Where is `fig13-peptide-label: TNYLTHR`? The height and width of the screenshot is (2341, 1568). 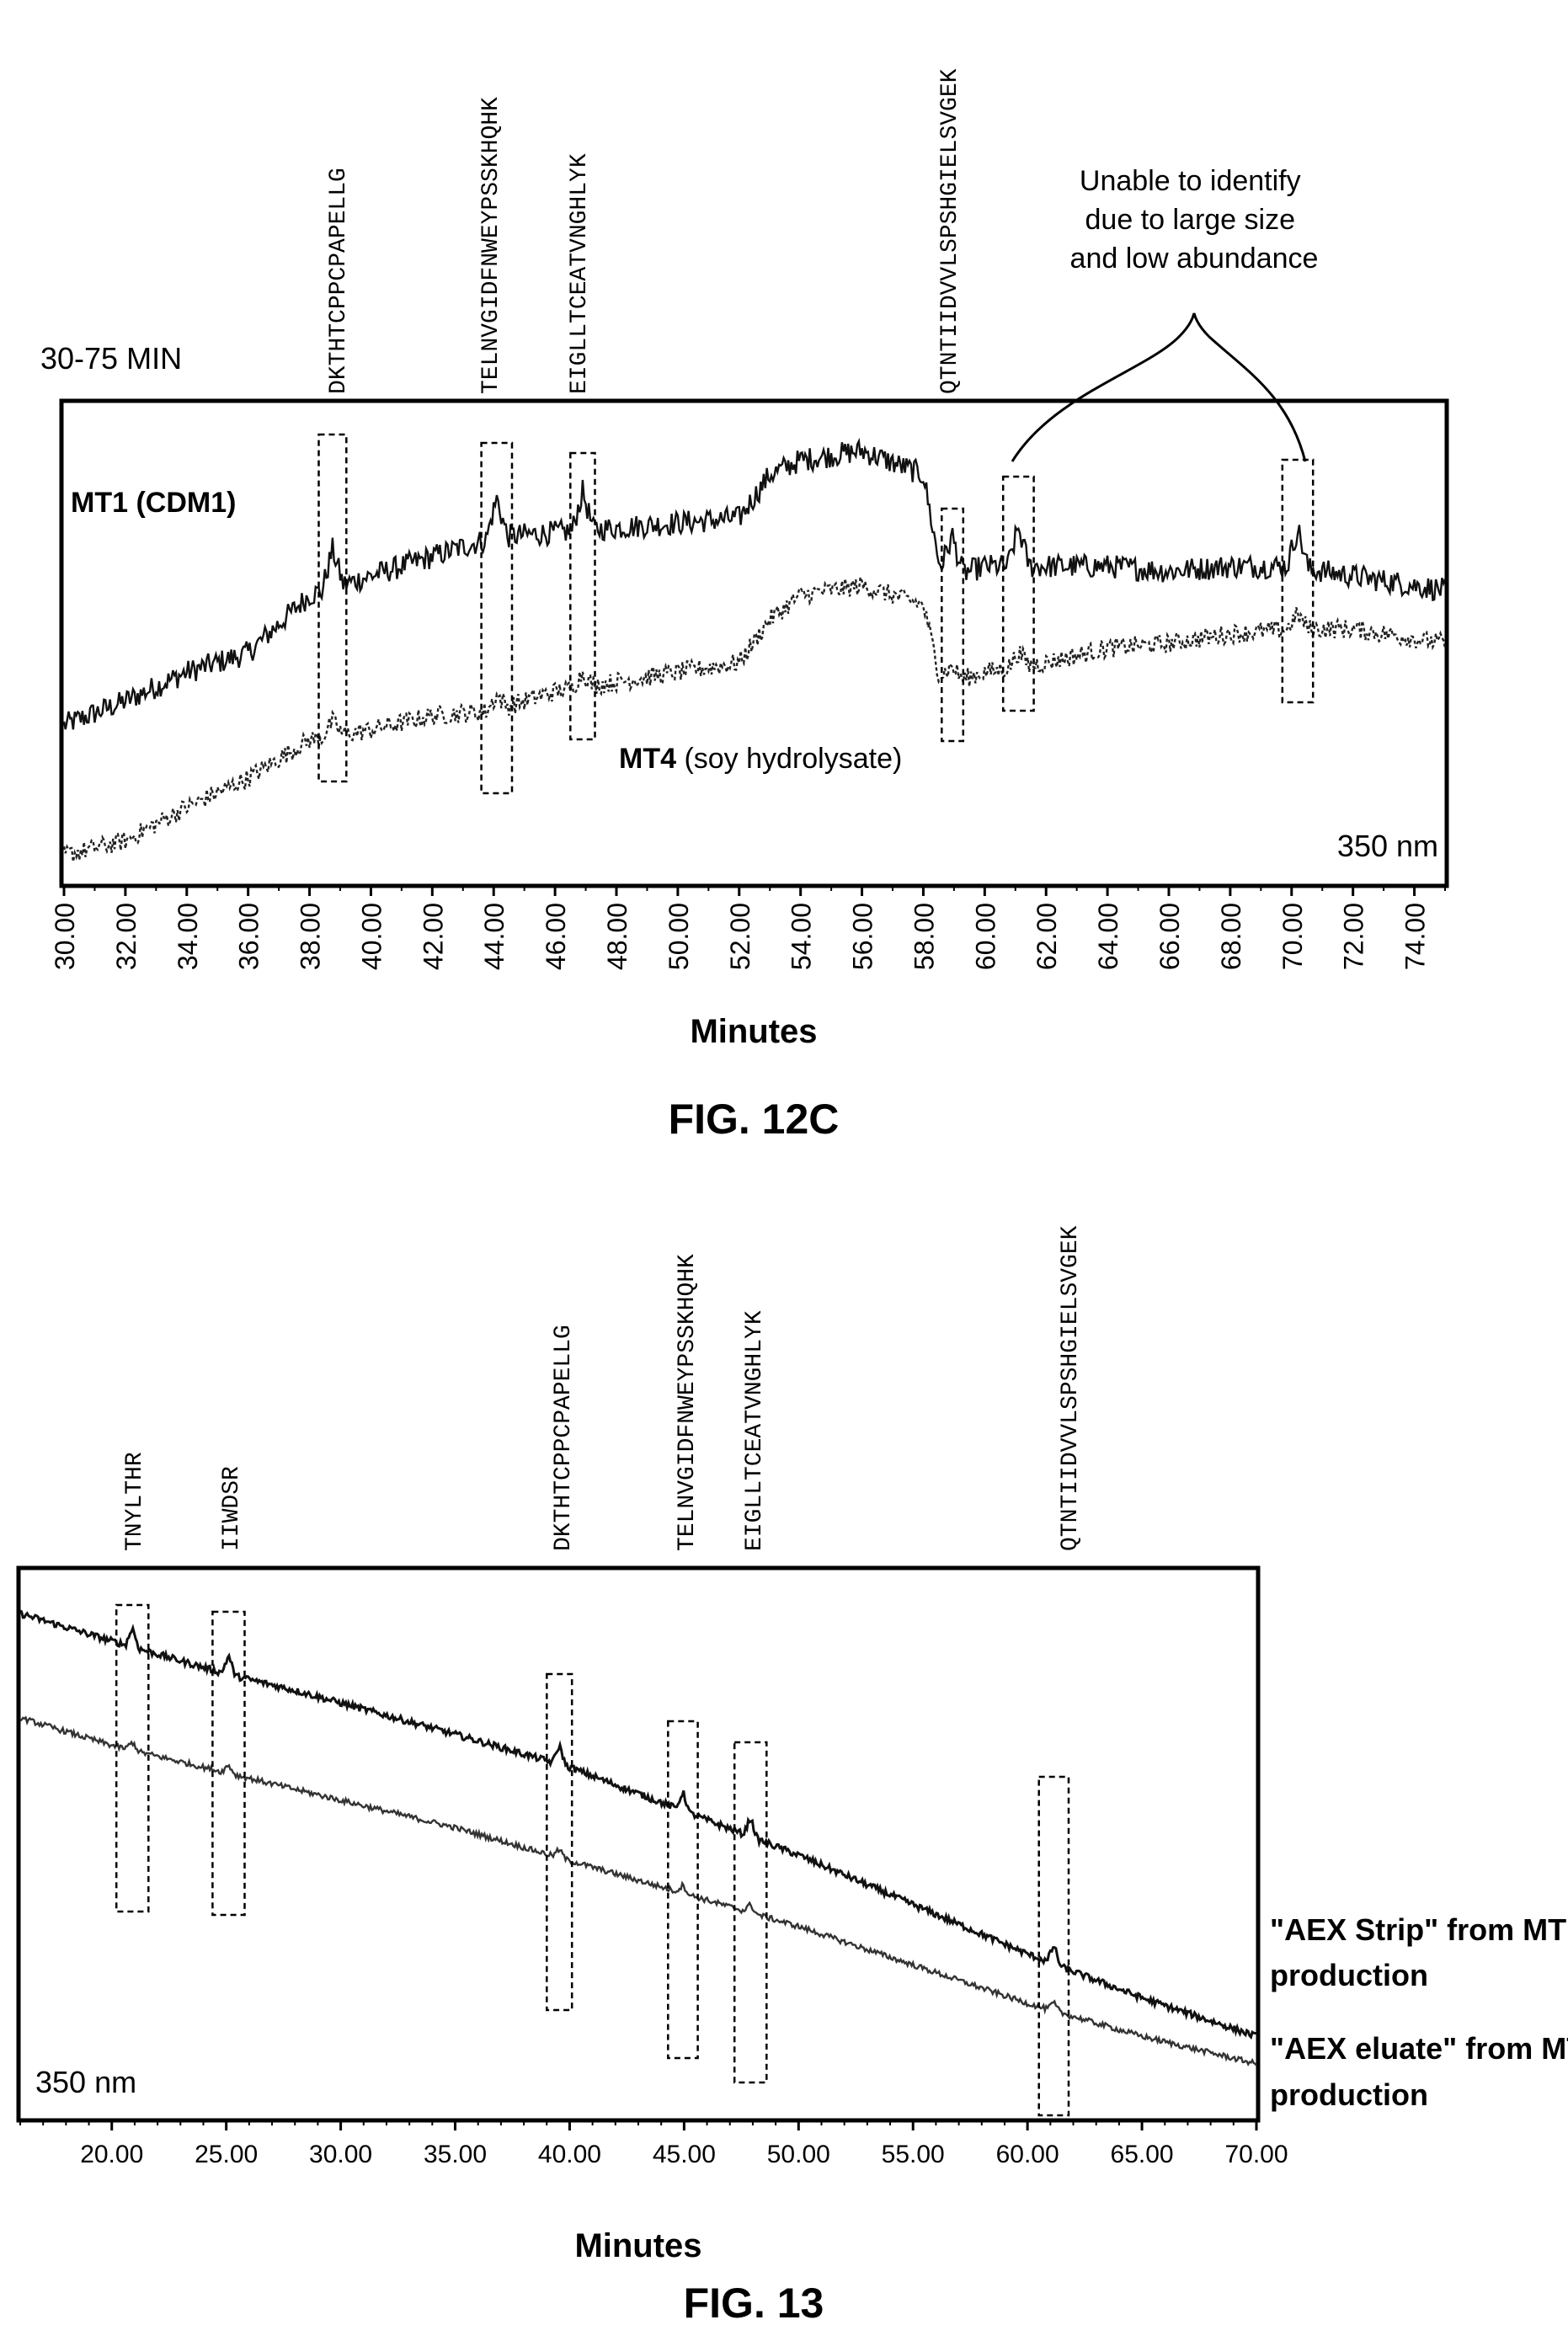
fig13-peptide-label: TNYLTHR is located at coordinates (135, 1501).